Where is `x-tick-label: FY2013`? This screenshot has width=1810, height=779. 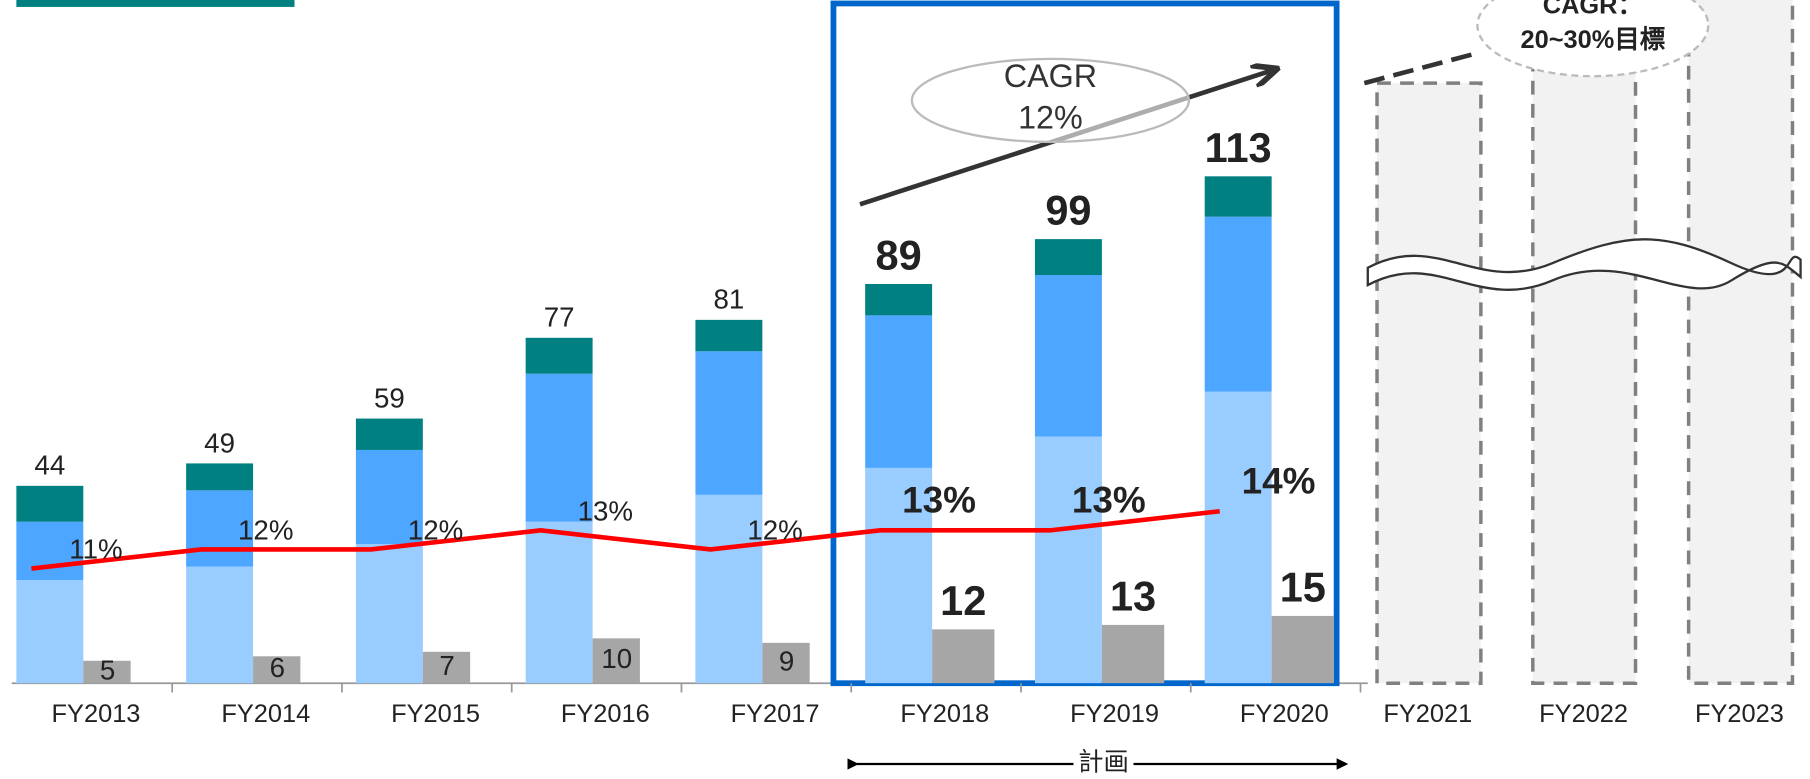
x-tick-label: FY2013 is located at coordinates (96, 714).